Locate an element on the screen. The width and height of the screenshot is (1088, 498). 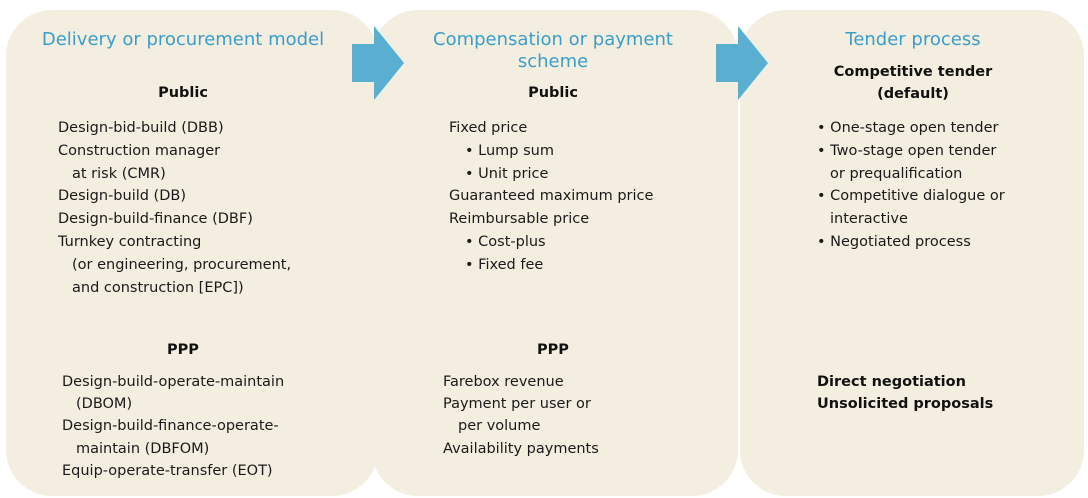
list-item: Design-build-operate-maintain is located at coordinates (173, 382).